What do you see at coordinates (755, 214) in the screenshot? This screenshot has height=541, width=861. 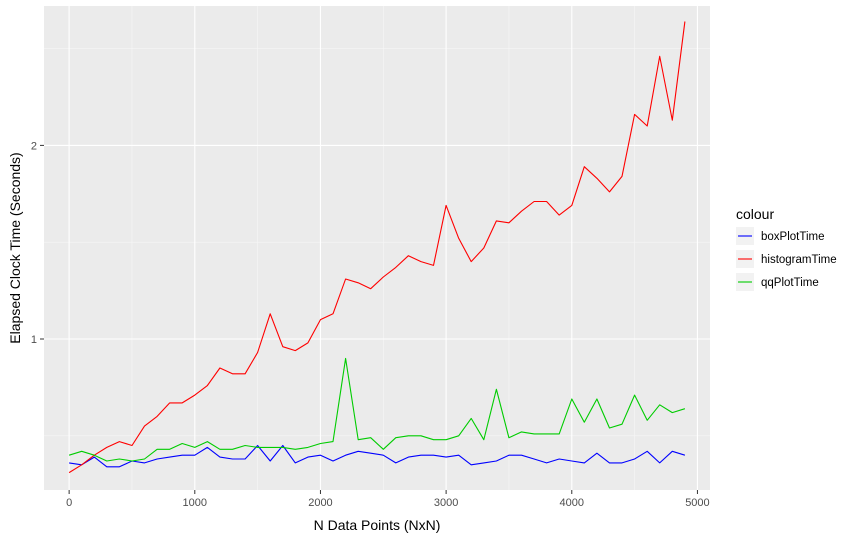 I see `legend-title: colour` at bounding box center [755, 214].